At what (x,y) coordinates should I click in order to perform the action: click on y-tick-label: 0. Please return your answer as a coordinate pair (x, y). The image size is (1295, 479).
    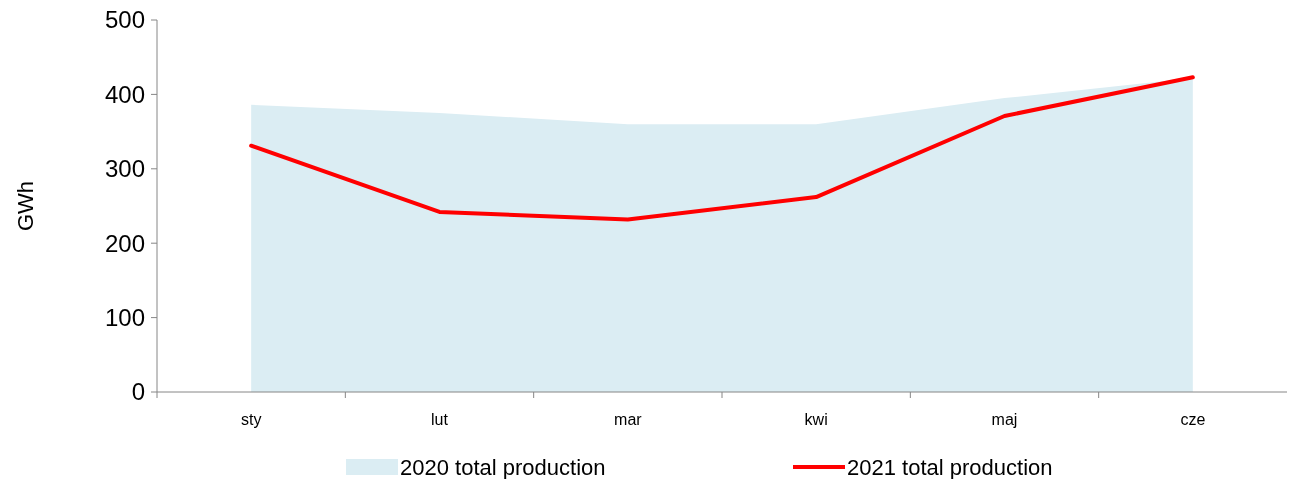
    Looking at the image, I should click on (138, 392).